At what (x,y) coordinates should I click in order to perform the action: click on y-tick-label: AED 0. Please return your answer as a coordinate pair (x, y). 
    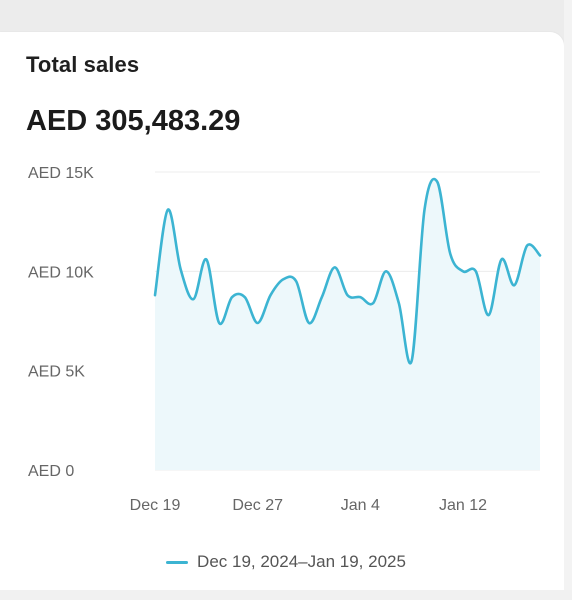
    Looking at the image, I should click on (51, 471).